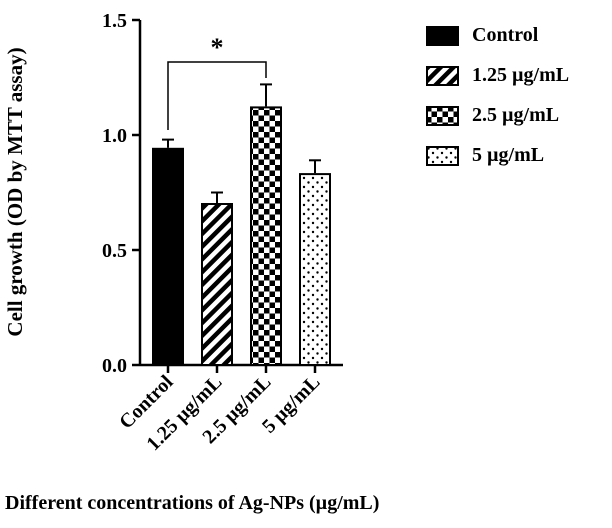 The width and height of the screenshot is (612, 528). I want to click on legend-swatch-diagonal-stripes, so click(442, 75).